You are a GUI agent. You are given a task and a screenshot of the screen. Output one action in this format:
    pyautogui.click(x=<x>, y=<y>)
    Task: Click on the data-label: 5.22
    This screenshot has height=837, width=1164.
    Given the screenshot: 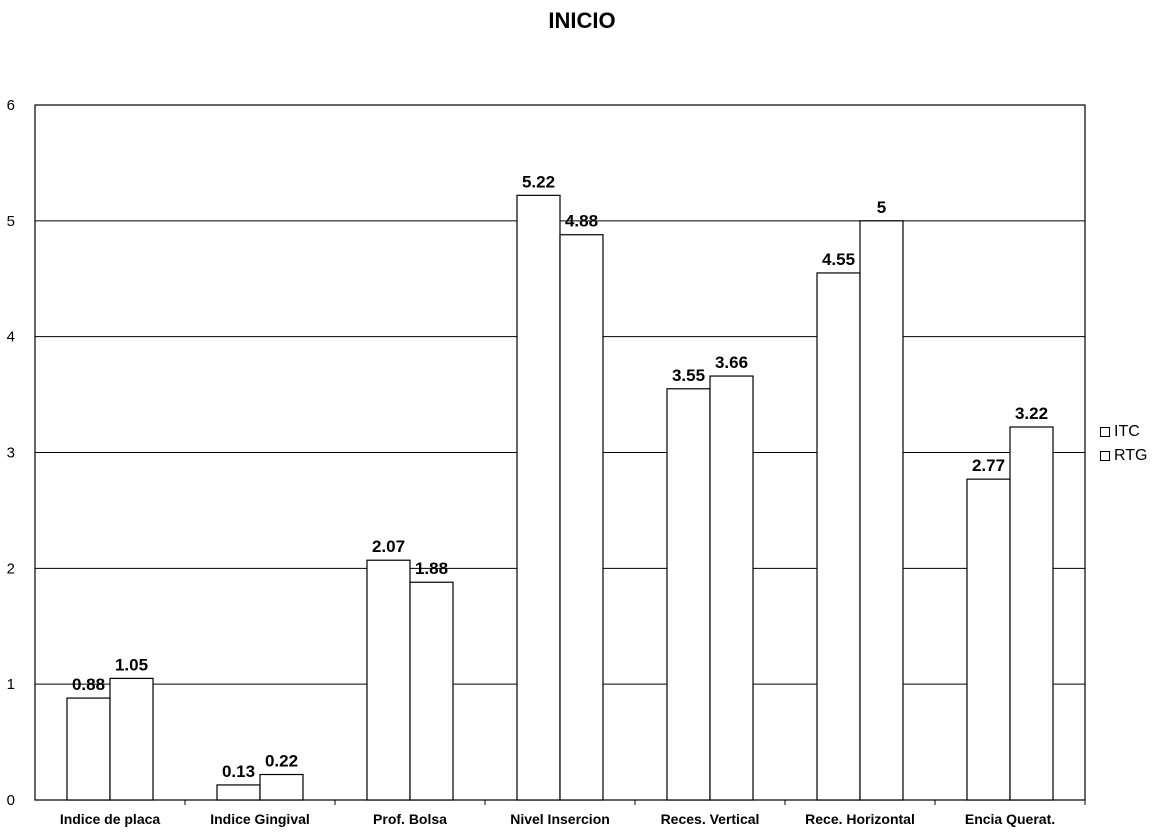 What is the action you would take?
    pyautogui.click(x=538, y=181)
    